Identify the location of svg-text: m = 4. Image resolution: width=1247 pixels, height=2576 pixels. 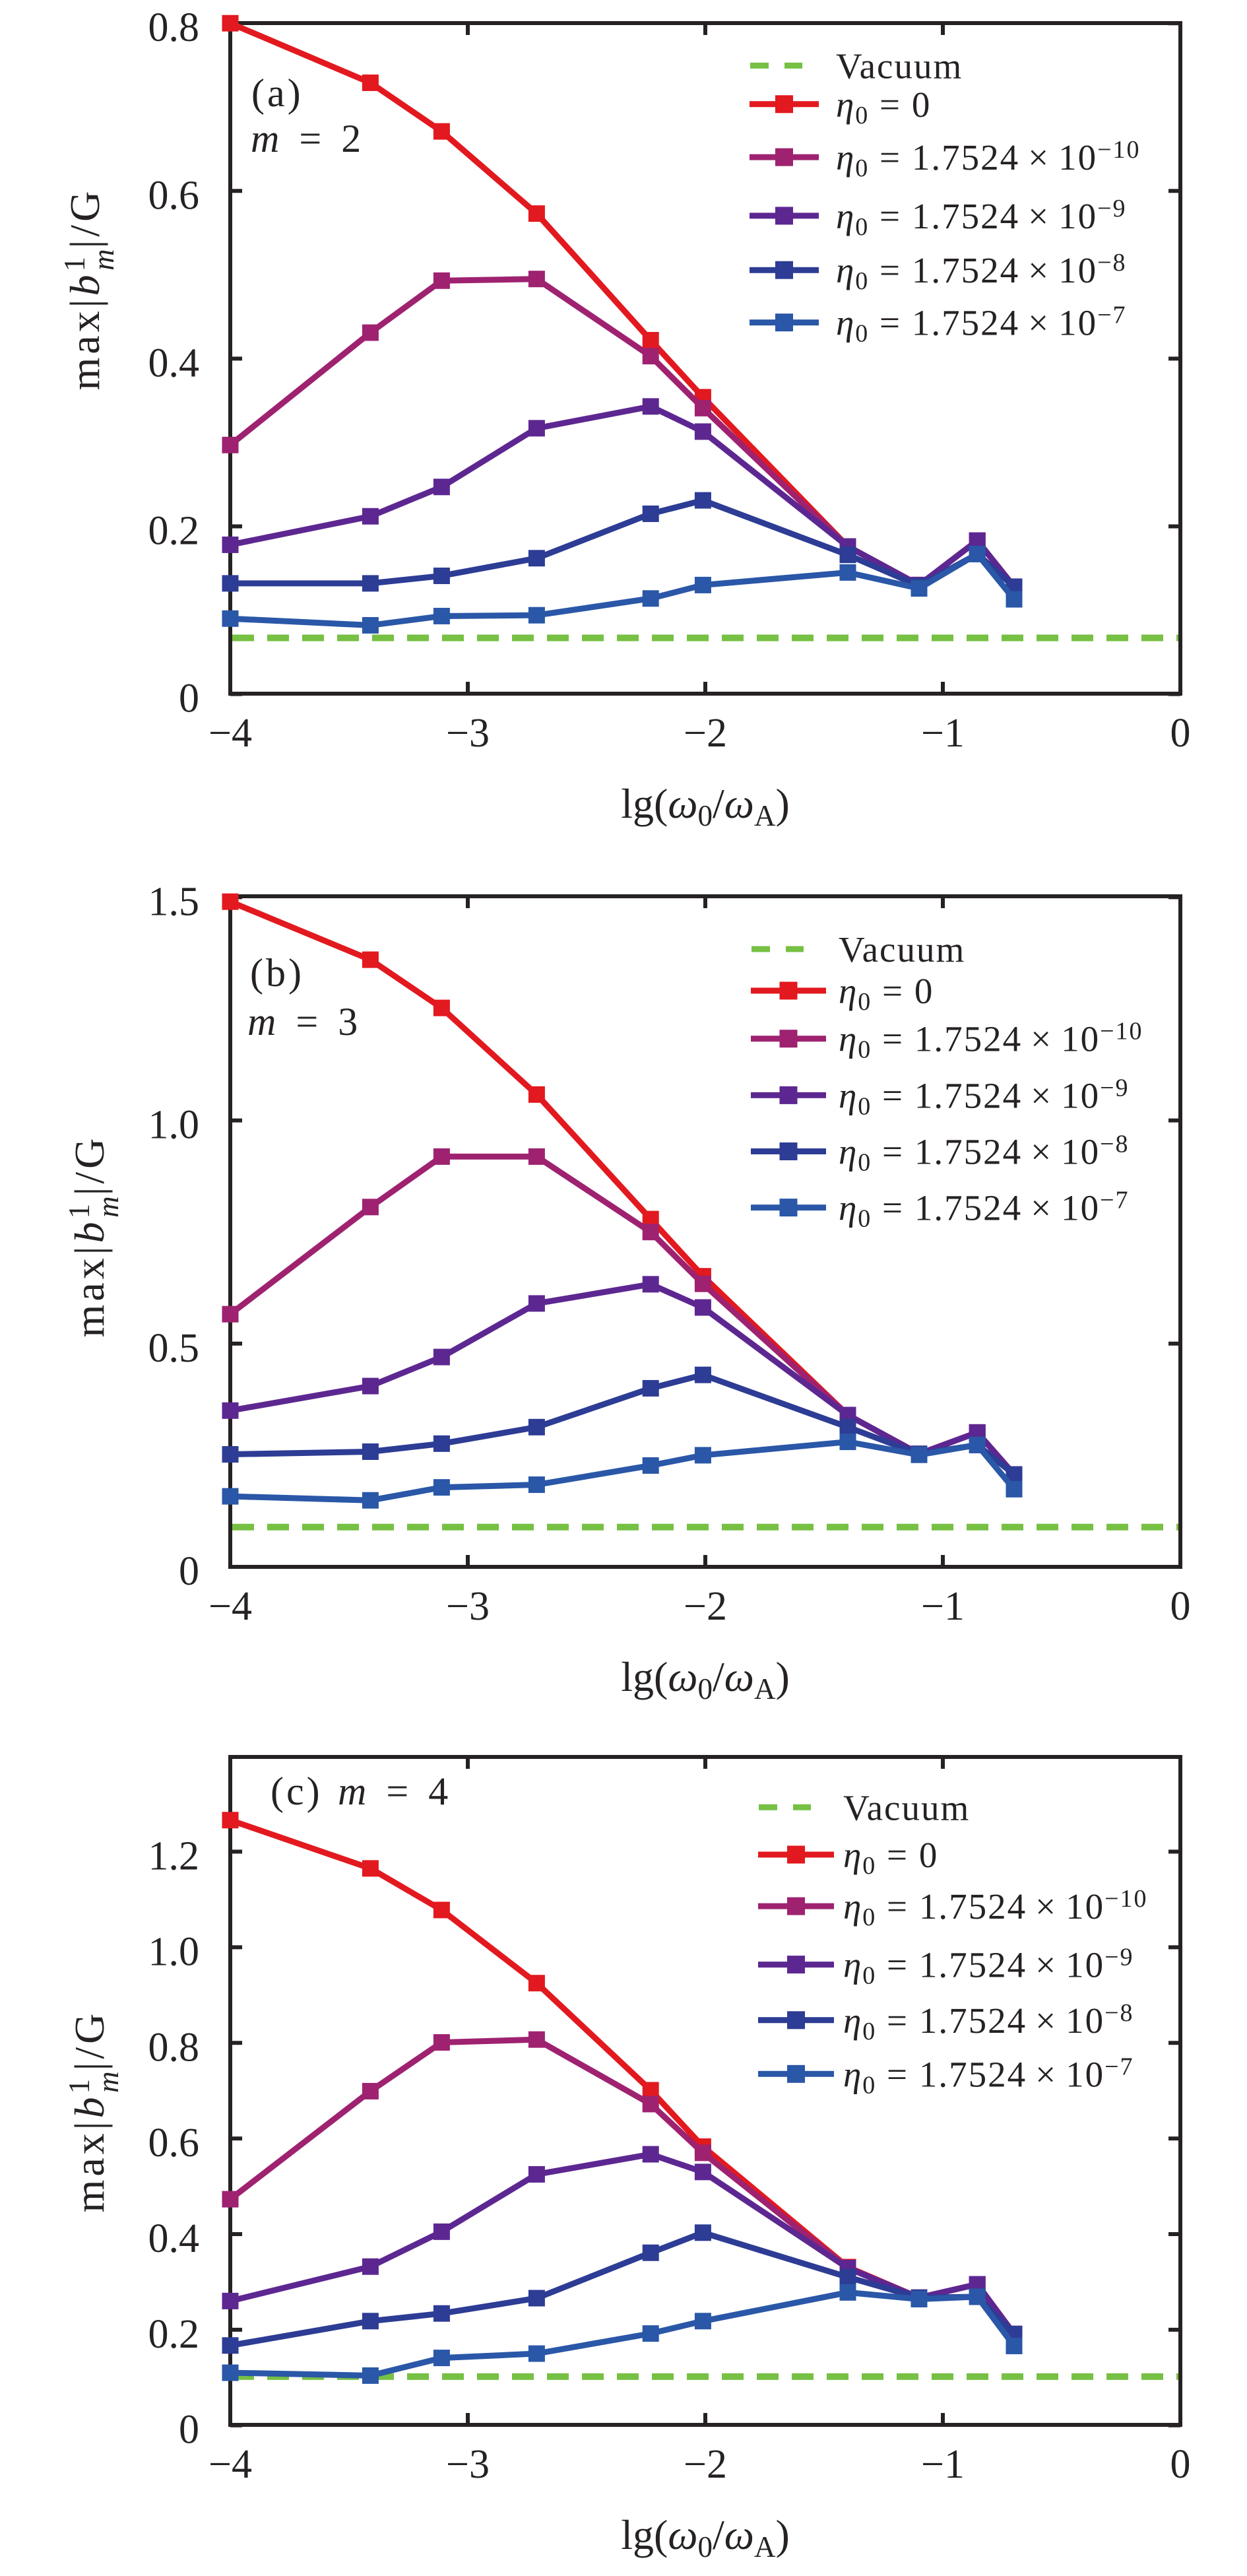
(393, 1791).